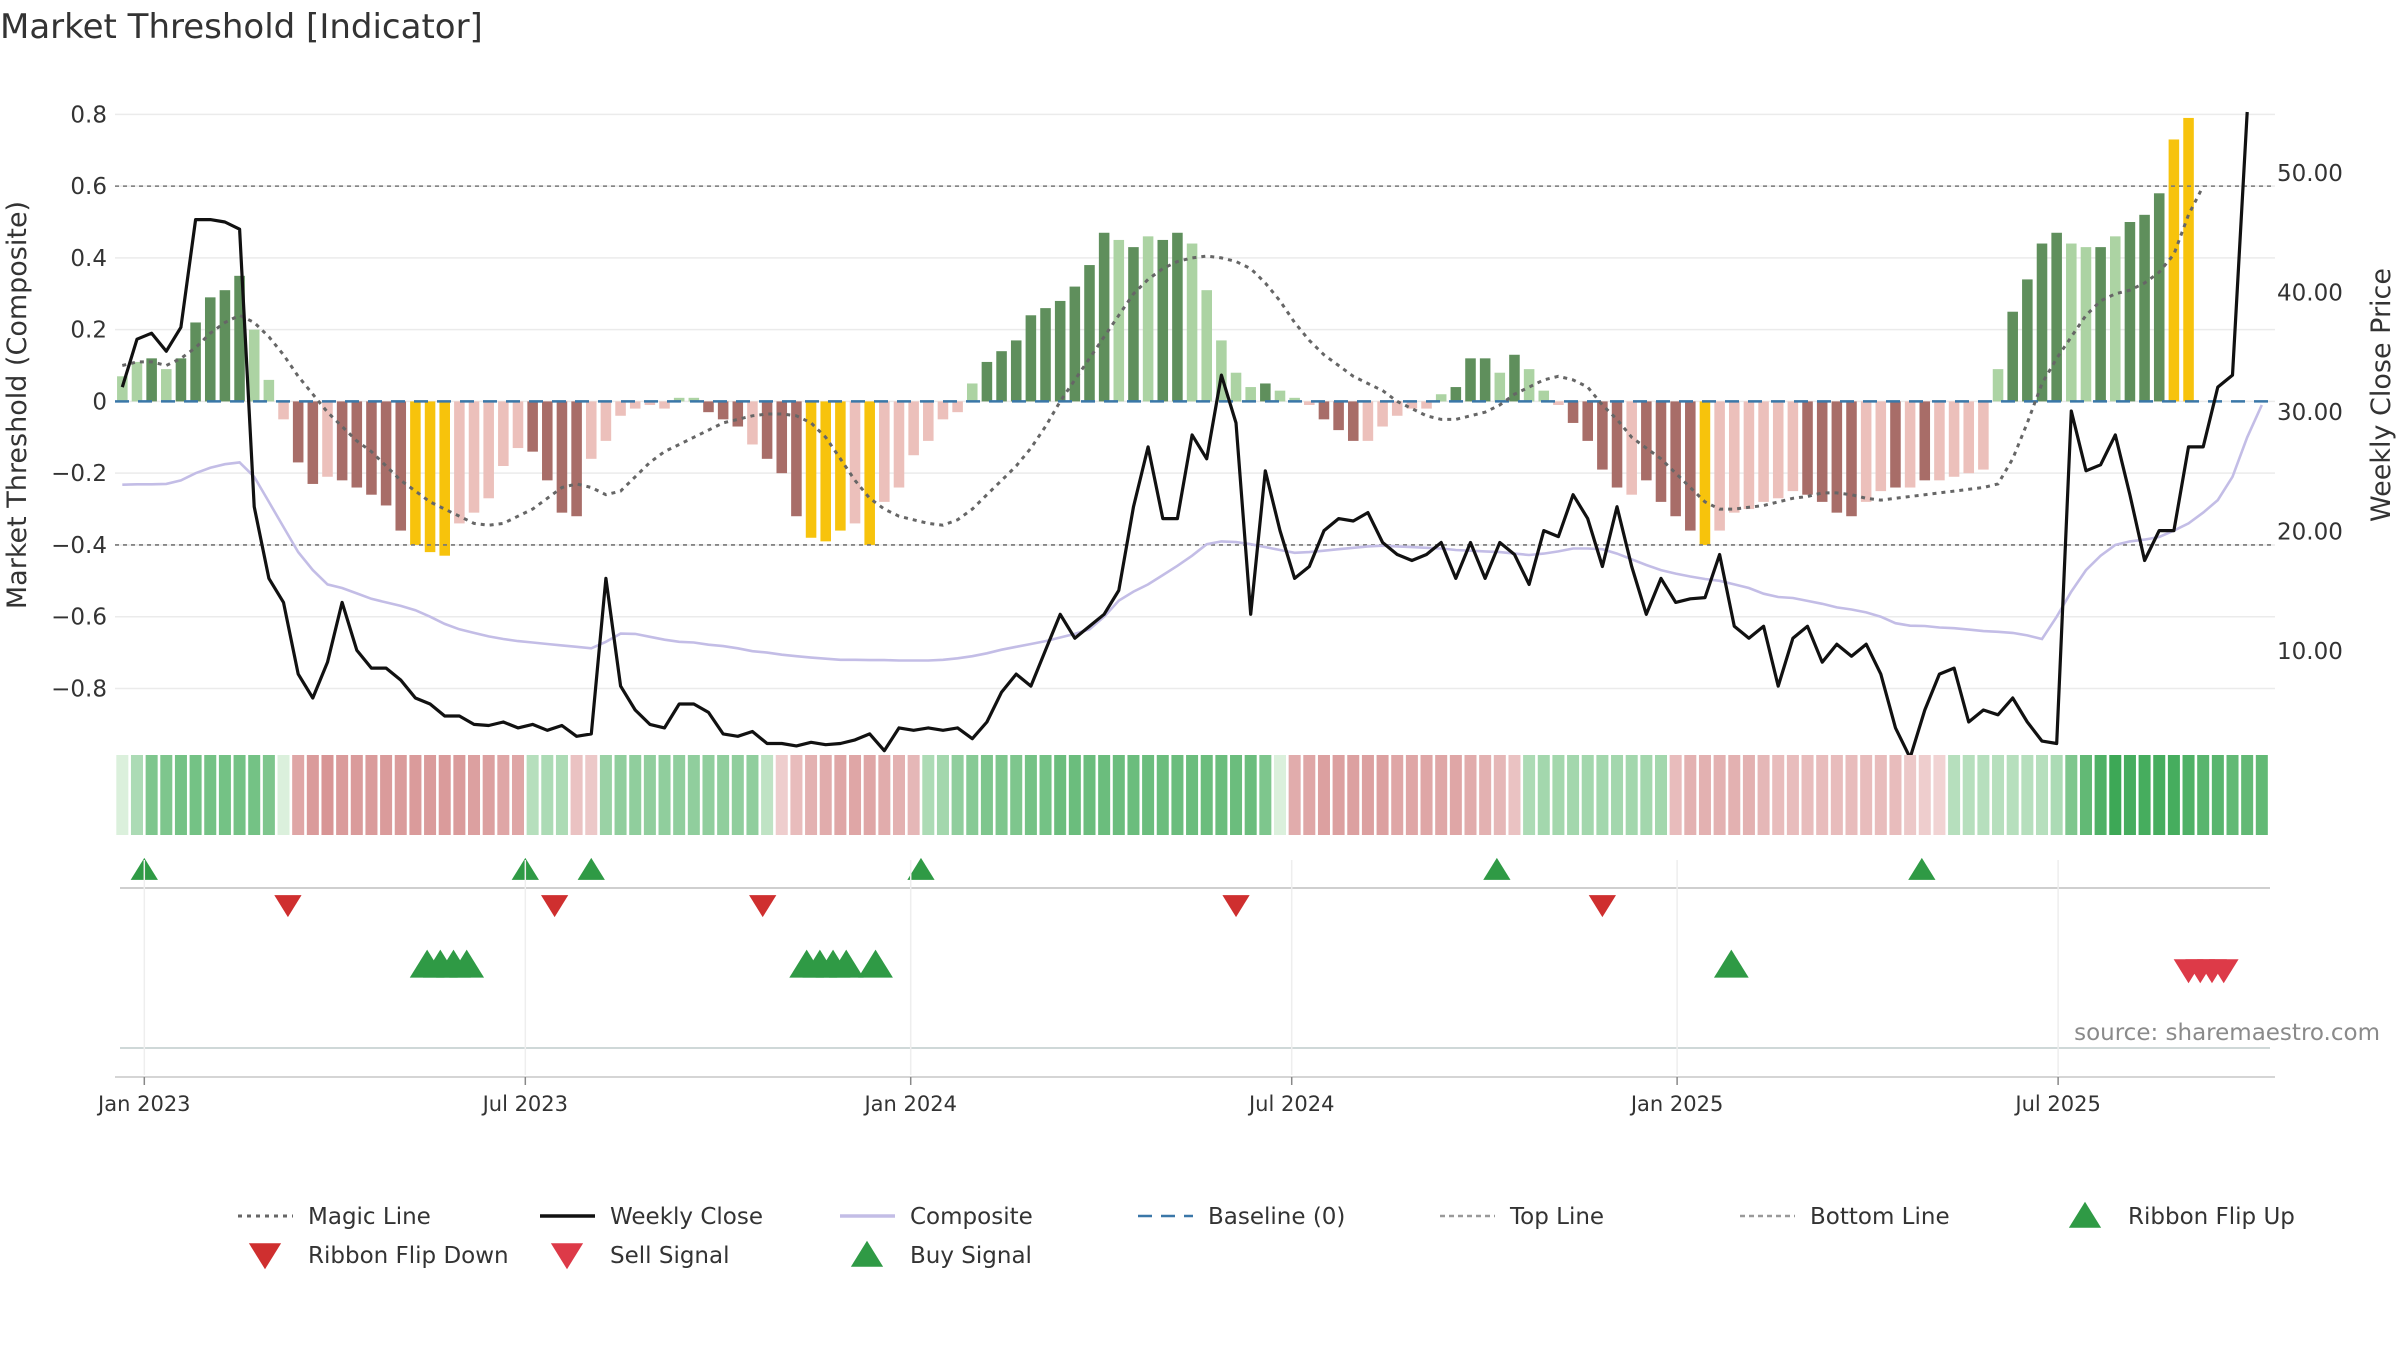  Describe the element at coordinates (651, 1217) in the screenshot. I see `legend-item: Weekly Close` at that location.